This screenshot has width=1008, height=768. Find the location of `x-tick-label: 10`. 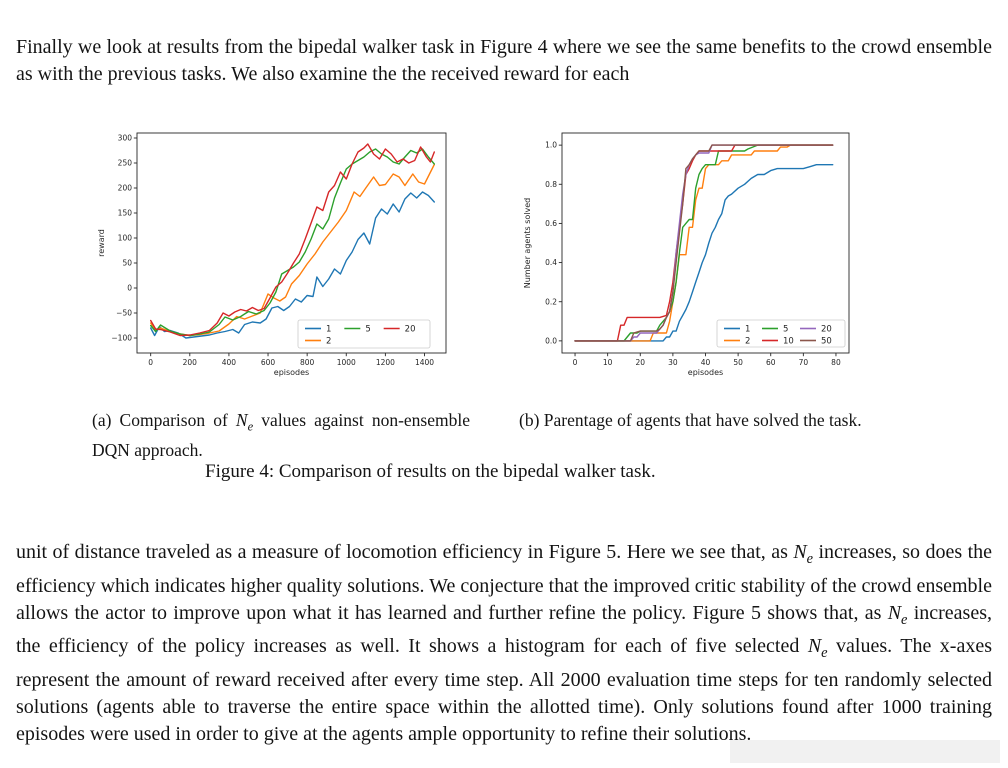

x-tick-label: 10 is located at coordinates (608, 362).